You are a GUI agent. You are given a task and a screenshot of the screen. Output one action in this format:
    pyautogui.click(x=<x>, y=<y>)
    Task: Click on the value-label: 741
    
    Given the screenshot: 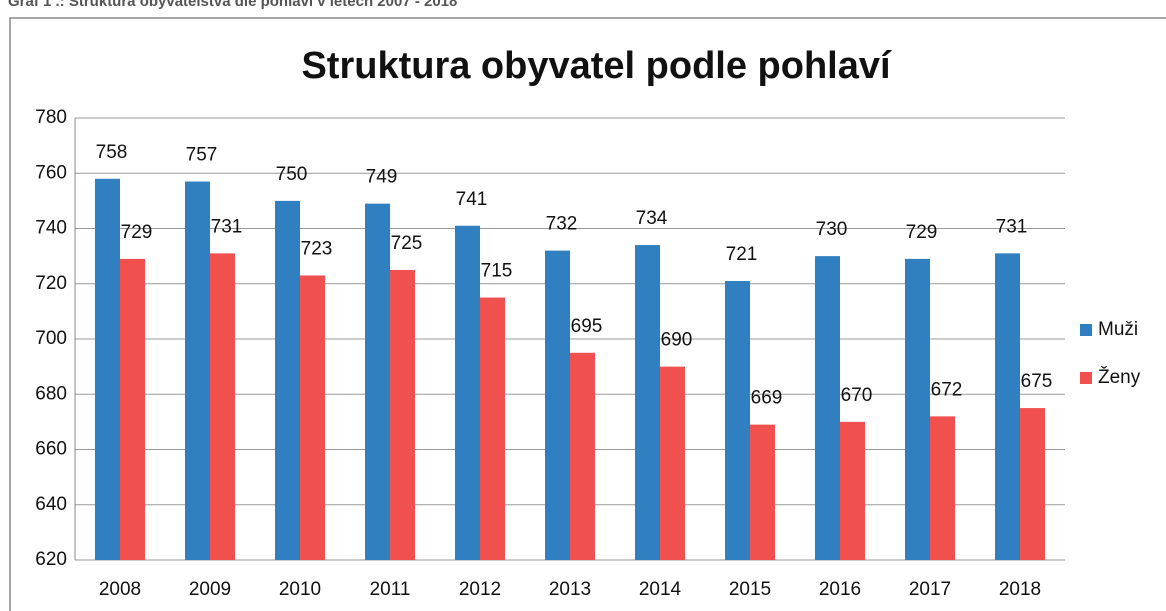 What is the action you would take?
    pyautogui.click(x=472, y=199)
    